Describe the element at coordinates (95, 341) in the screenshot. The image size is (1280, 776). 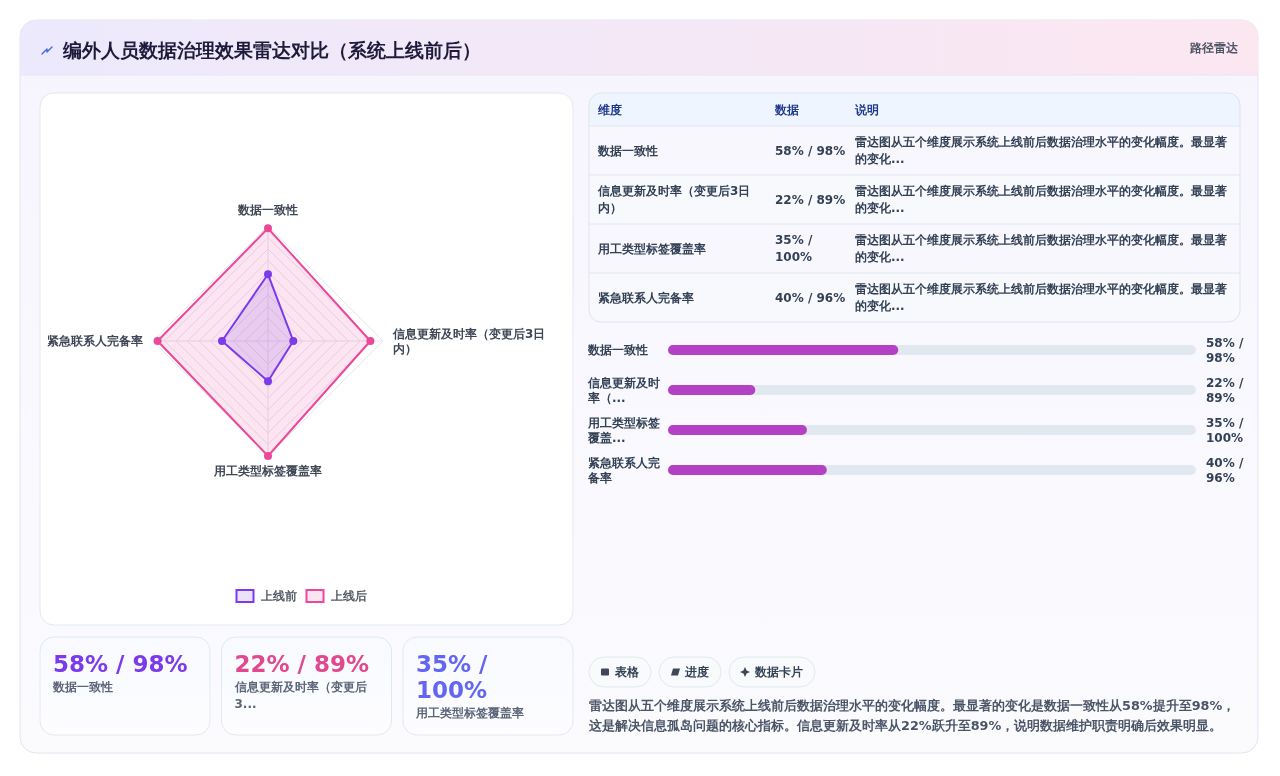
I see `spoke-label: 紧急联系人完备率` at that location.